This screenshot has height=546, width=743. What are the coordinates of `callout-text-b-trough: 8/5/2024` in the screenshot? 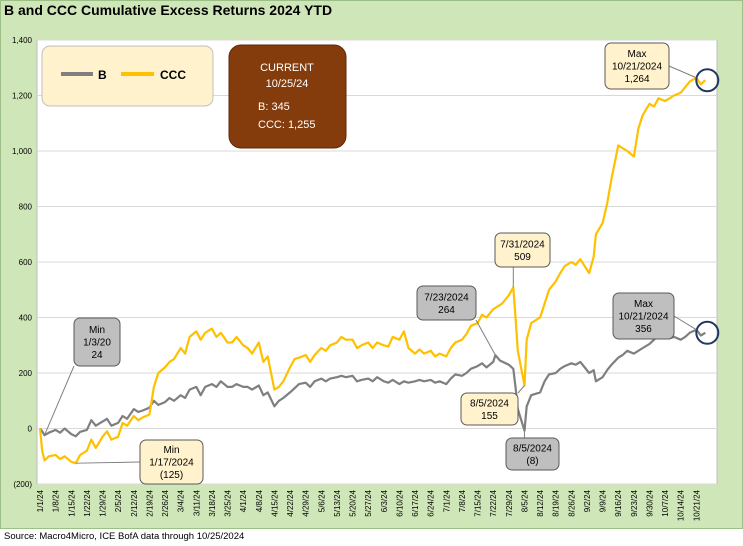 It's located at (532, 448).